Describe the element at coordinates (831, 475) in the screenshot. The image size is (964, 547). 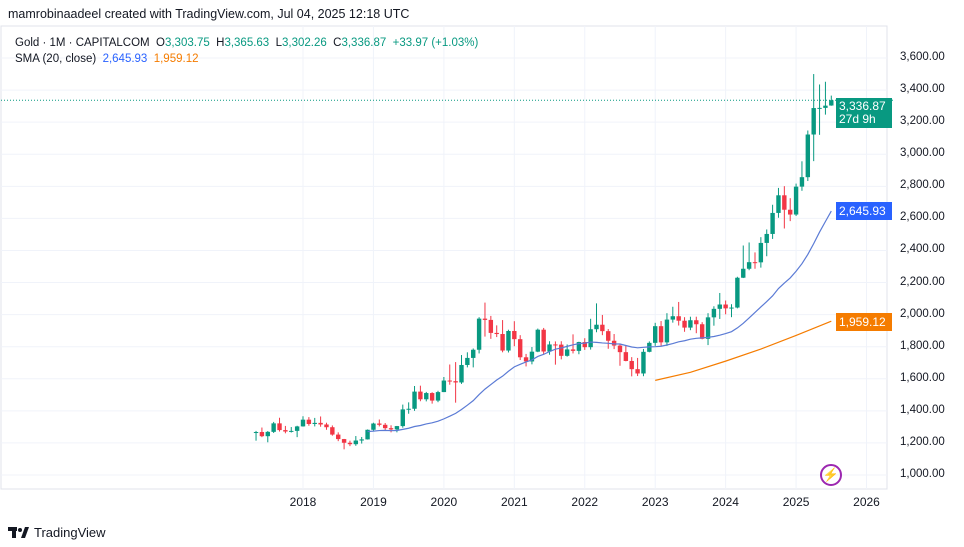
I see `lightning-icon: ⚡` at that location.